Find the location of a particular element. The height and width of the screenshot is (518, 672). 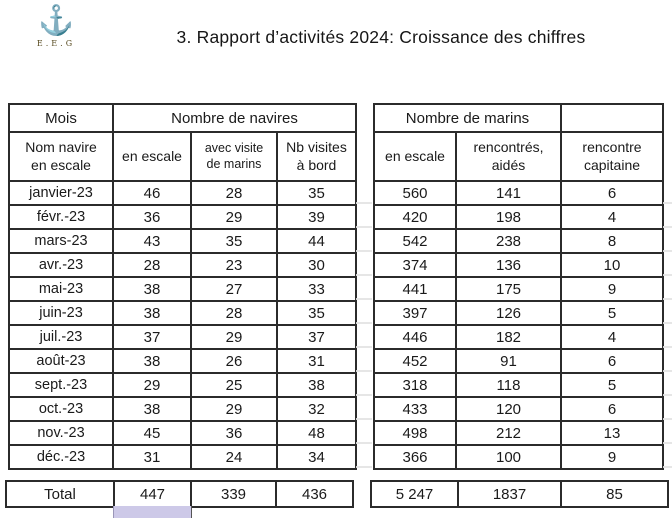

month-cell: janvier-23 is located at coordinates (61, 193).